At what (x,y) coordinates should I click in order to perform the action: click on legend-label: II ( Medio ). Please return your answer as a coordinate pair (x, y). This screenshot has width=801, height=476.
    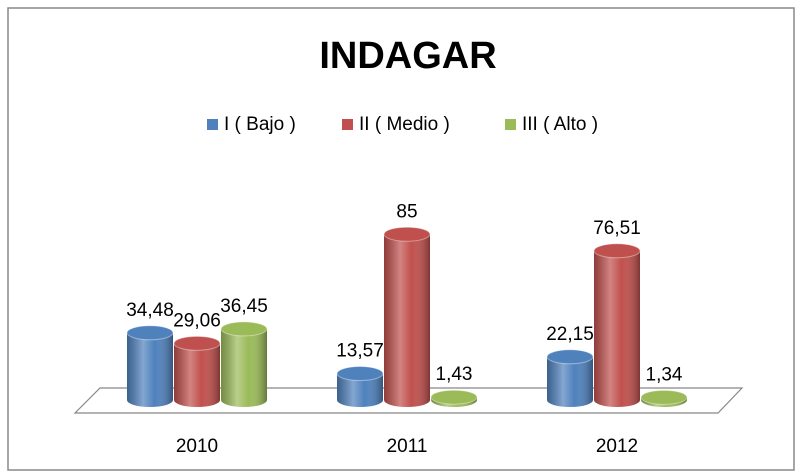
    Looking at the image, I should click on (404, 124).